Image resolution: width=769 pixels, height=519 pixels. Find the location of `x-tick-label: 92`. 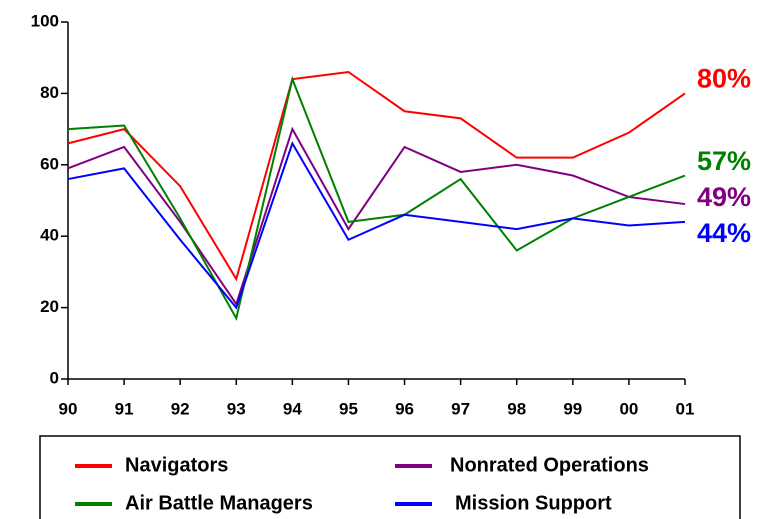

x-tick-label: 92 is located at coordinates (180, 408).